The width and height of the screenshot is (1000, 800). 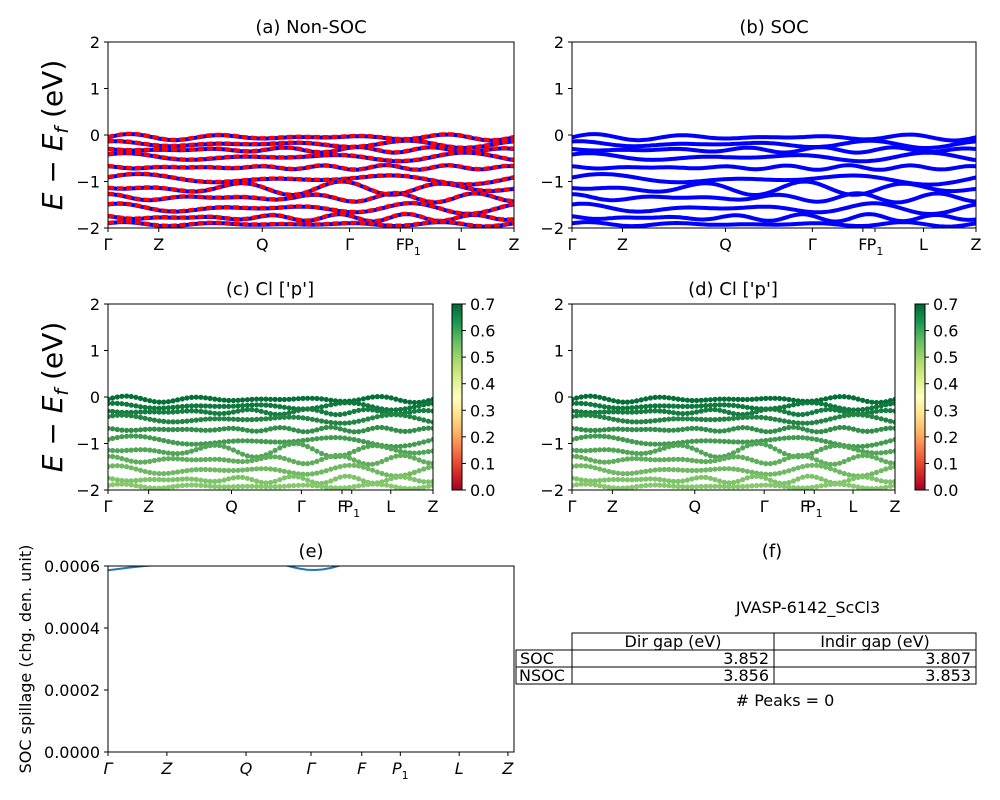 What do you see at coordinates (559, 304) in the screenshot?
I see `y-tick-label: 2` at bounding box center [559, 304].